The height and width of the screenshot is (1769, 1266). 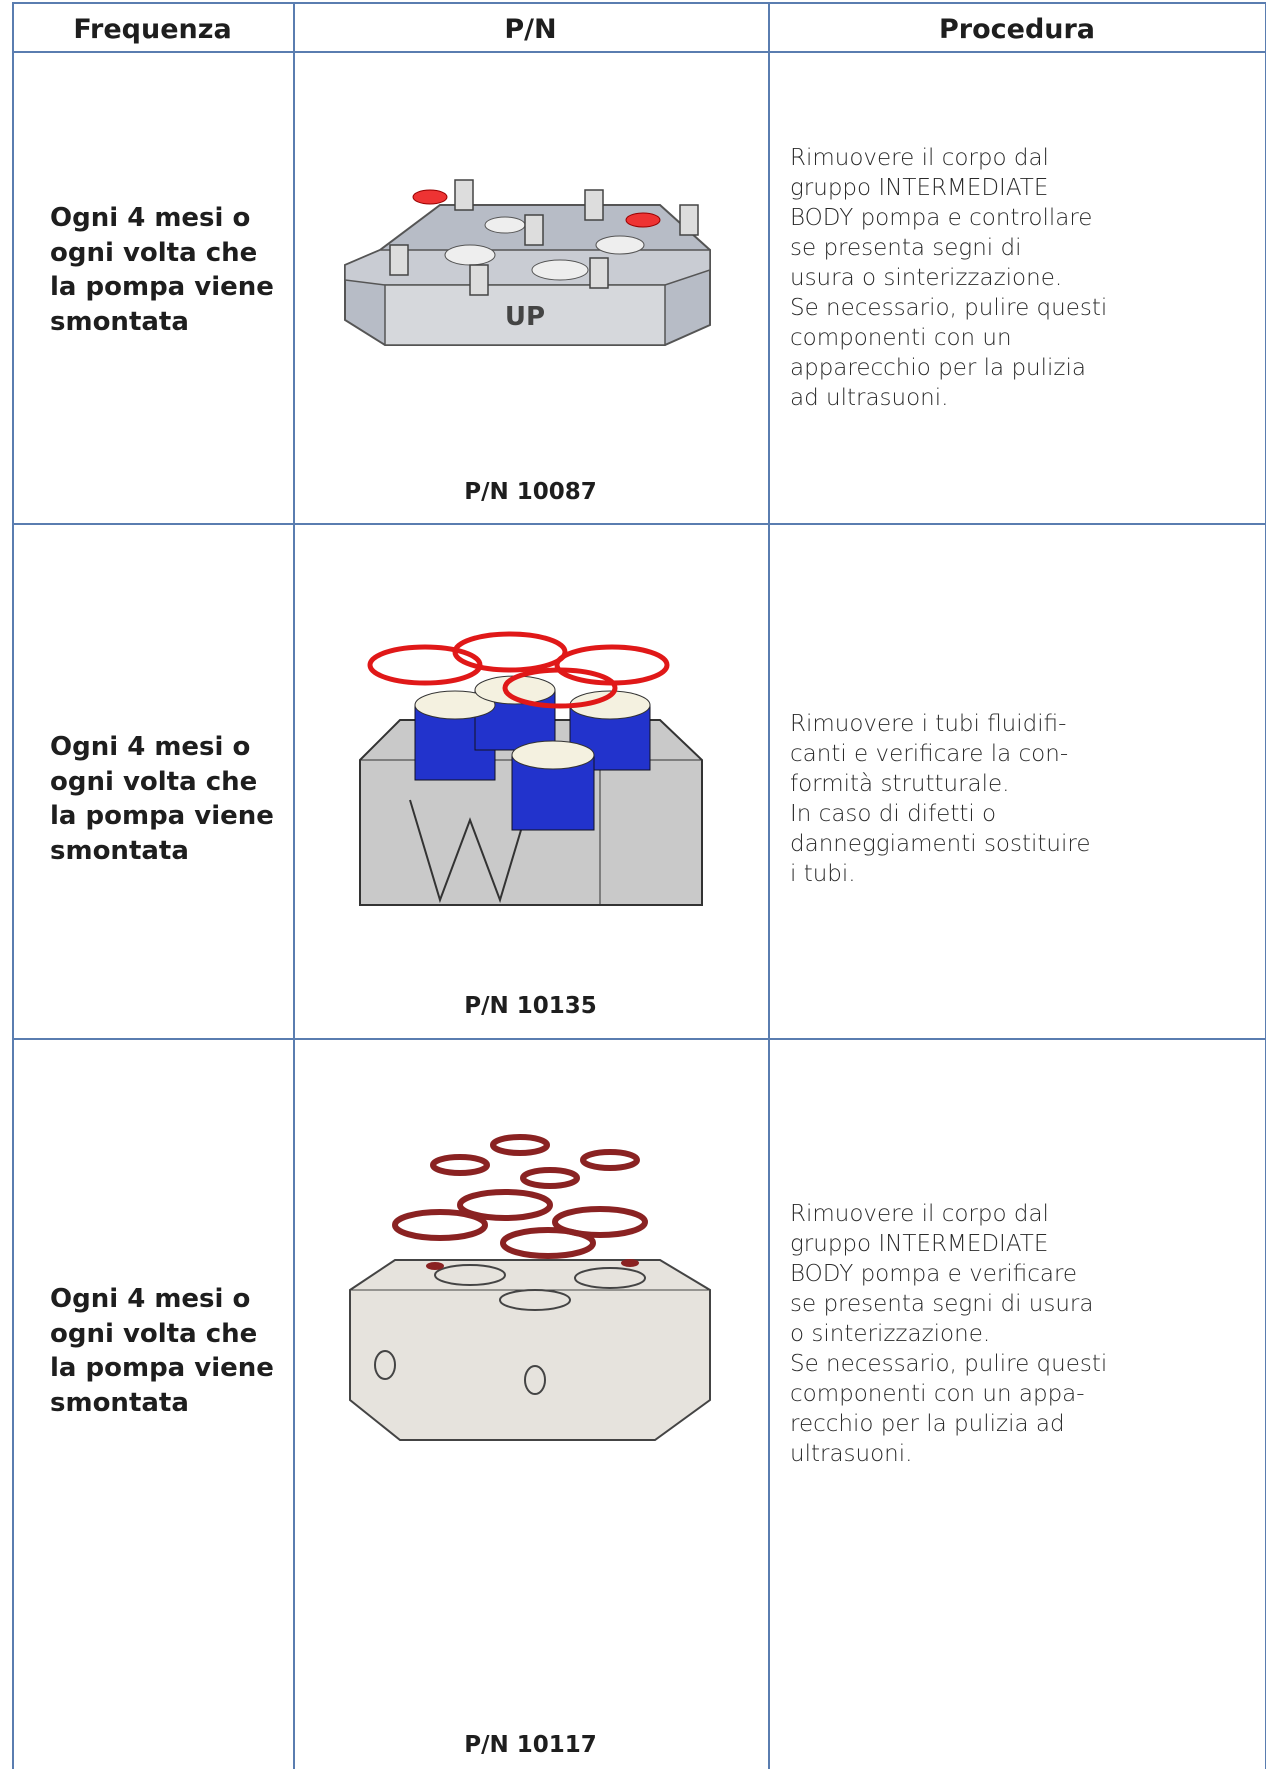 What do you see at coordinates (893, 814) in the screenshot?
I see `procedure-text: In caso di difetti o` at bounding box center [893, 814].